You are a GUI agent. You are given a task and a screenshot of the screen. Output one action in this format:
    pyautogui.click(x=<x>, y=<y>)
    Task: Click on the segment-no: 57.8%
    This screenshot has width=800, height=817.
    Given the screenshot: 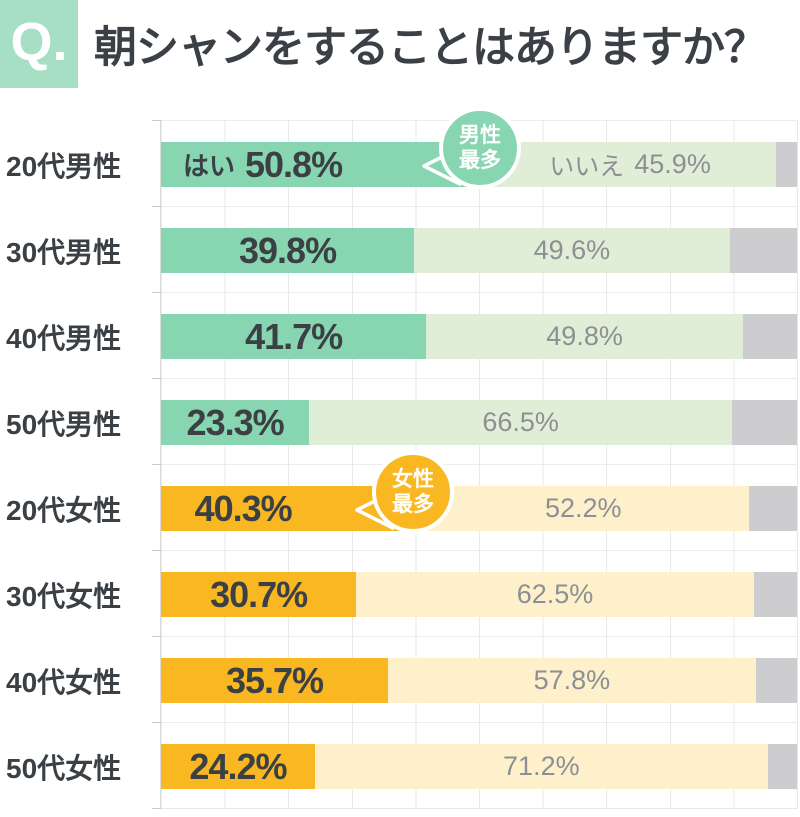 What is the action you would take?
    pyautogui.click(x=572, y=680)
    